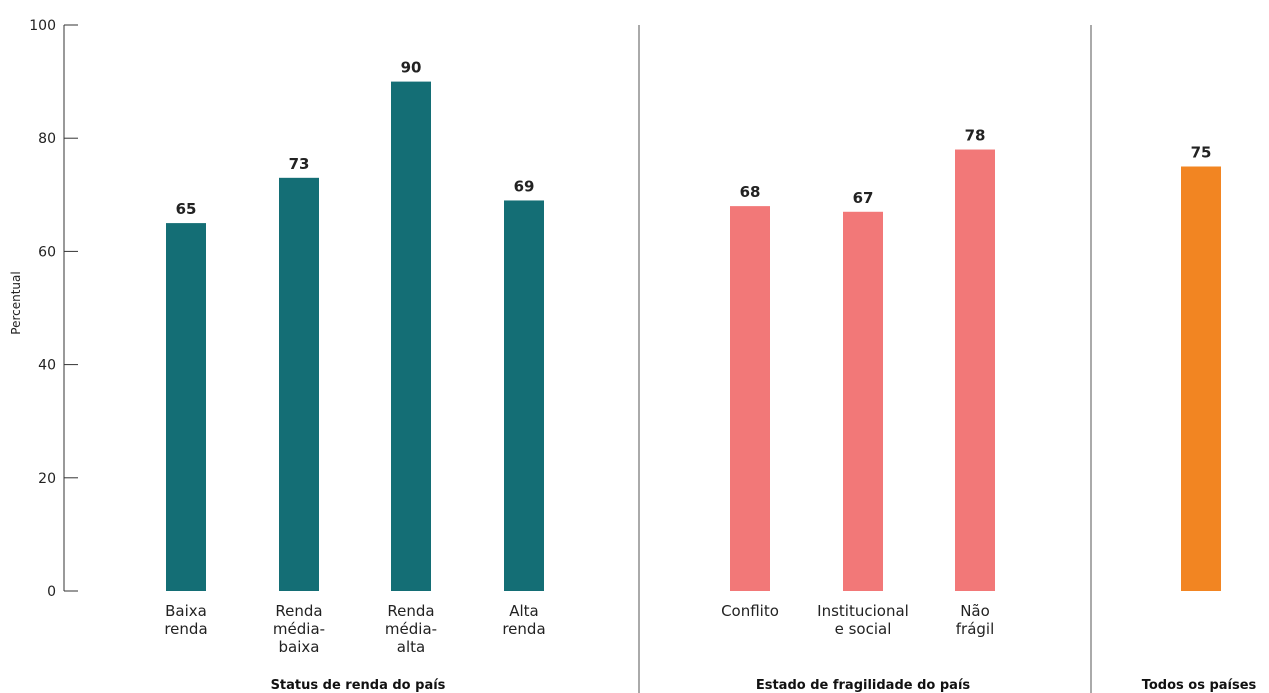  What do you see at coordinates (750, 611) in the screenshot?
I see `category-label: Conflito` at bounding box center [750, 611].